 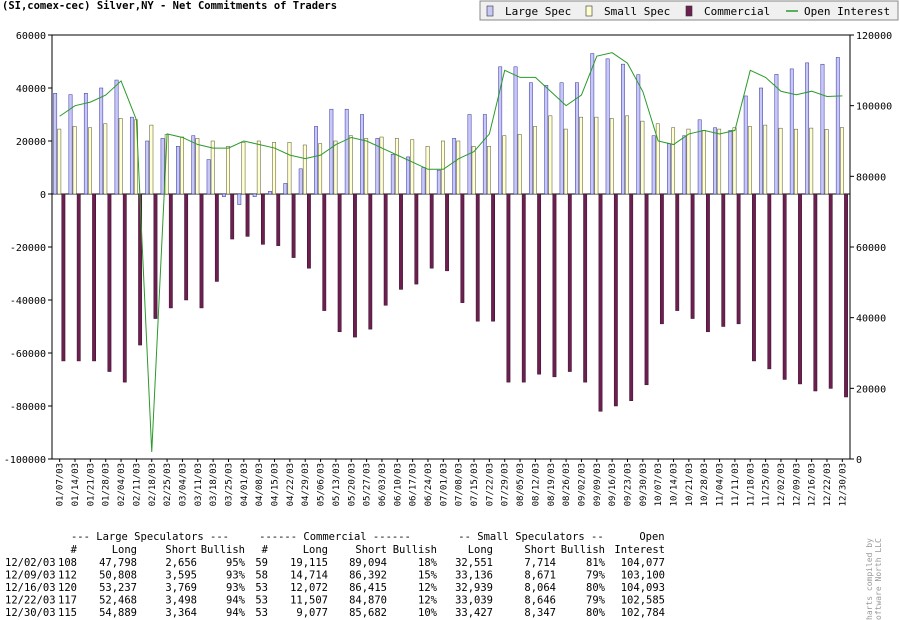 I want to click on x-tick-label: 01/14/03, so click(x=76, y=484).